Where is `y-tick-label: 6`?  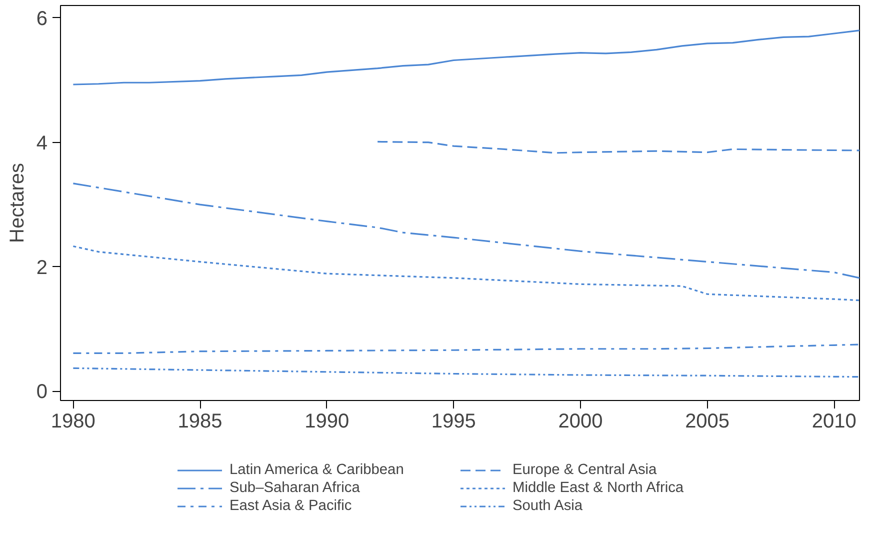 y-tick-label: 6 is located at coordinates (42, 19).